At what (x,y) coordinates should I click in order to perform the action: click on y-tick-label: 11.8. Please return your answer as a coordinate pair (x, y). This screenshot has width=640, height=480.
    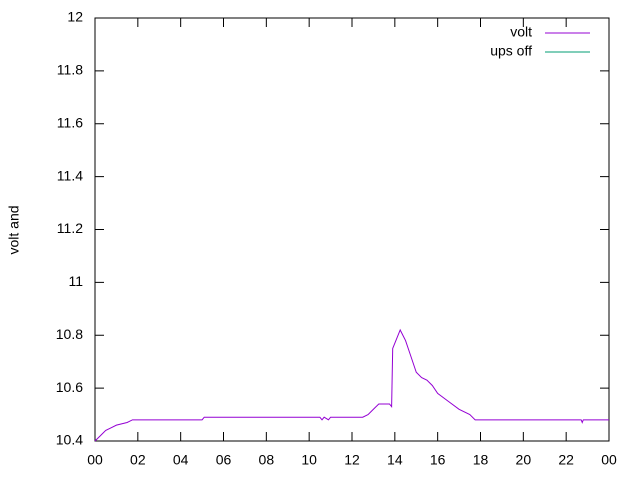
    Looking at the image, I should click on (70, 70).